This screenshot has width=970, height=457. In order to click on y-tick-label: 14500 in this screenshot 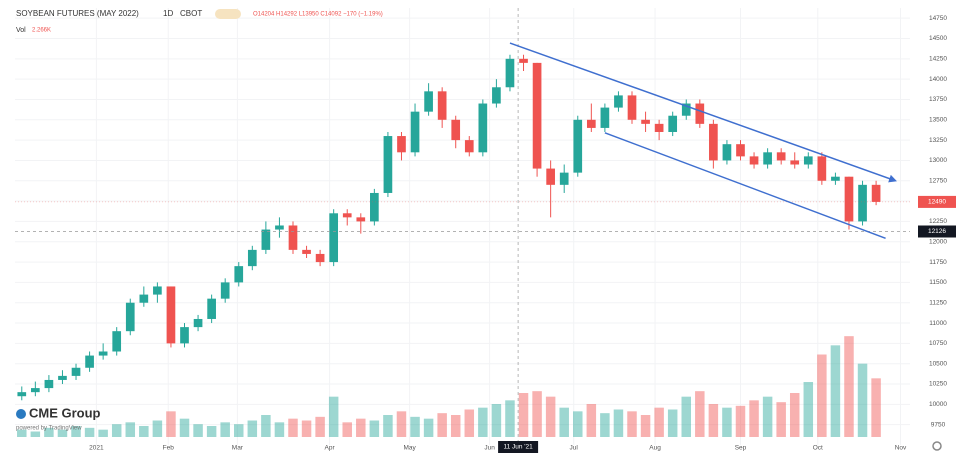, I will do `click(938, 38)`.